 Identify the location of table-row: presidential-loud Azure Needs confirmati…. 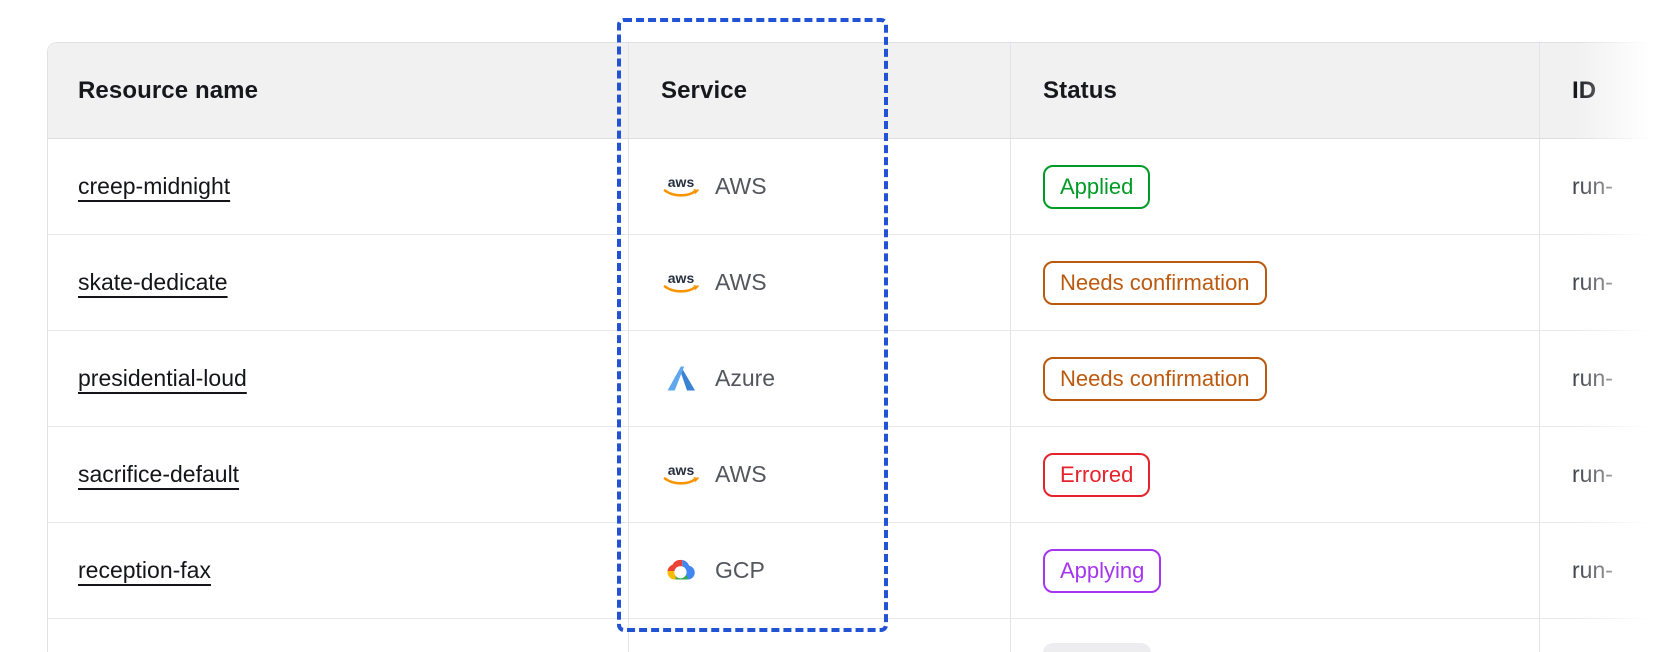
(860, 379).